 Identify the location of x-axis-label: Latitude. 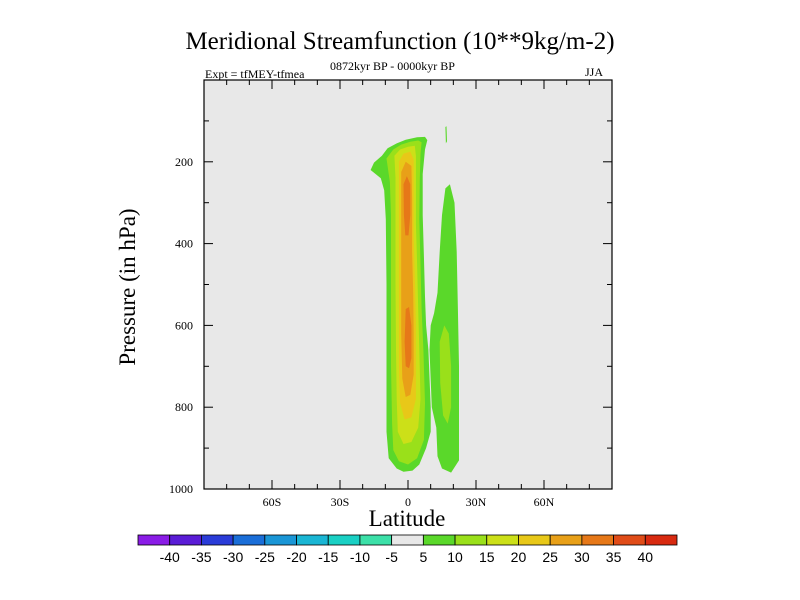
(407, 518).